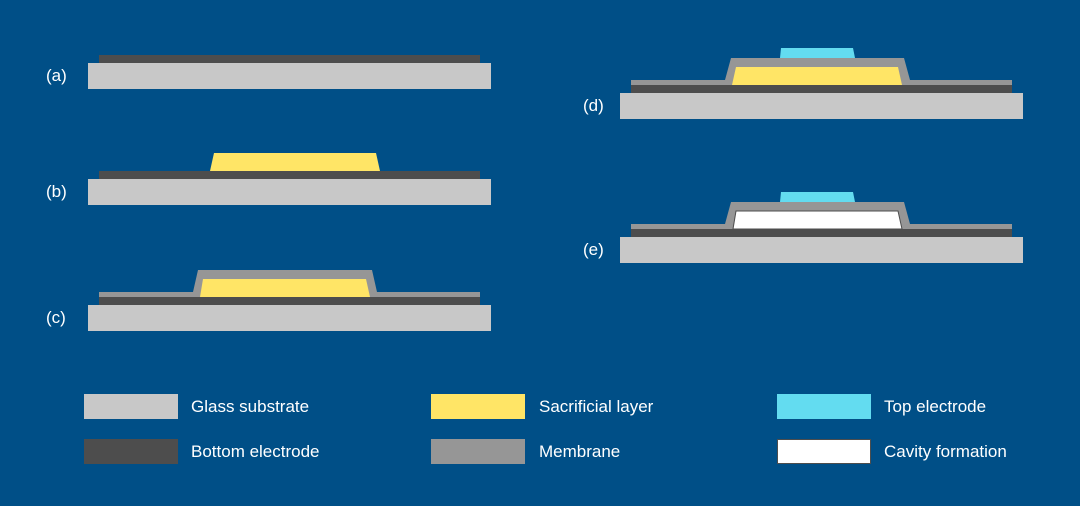 The height and width of the screenshot is (506, 1080). I want to click on legend-label: Top electrode, so click(935, 406).